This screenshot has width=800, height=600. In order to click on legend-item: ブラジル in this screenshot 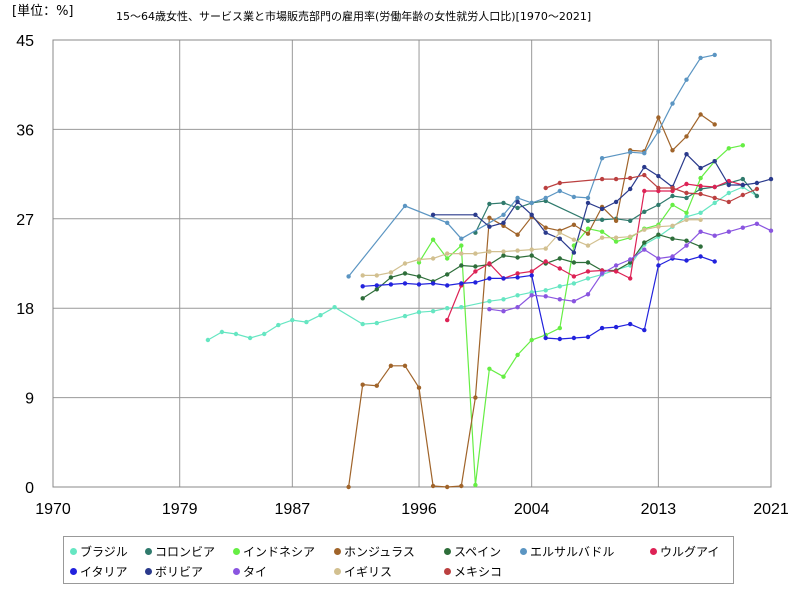, I will do `click(107, 551)`.